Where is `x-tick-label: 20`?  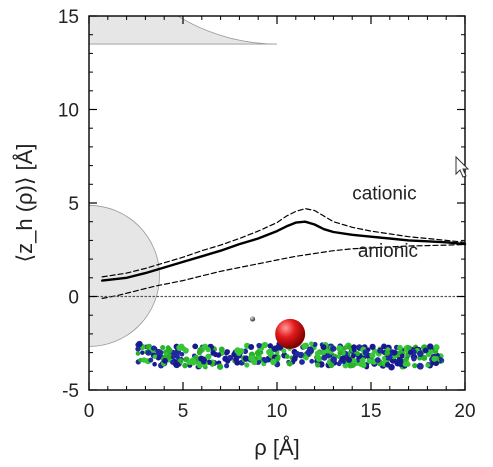
x-tick-label: 20 is located at coordinates (464, 411).